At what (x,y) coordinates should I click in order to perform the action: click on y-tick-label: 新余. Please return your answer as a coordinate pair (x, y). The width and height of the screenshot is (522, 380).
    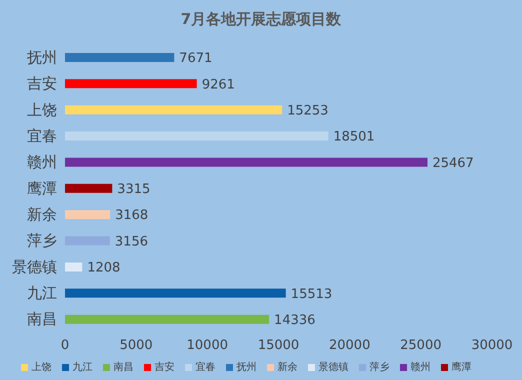
    Looking at the image, I should click on (42, 215).